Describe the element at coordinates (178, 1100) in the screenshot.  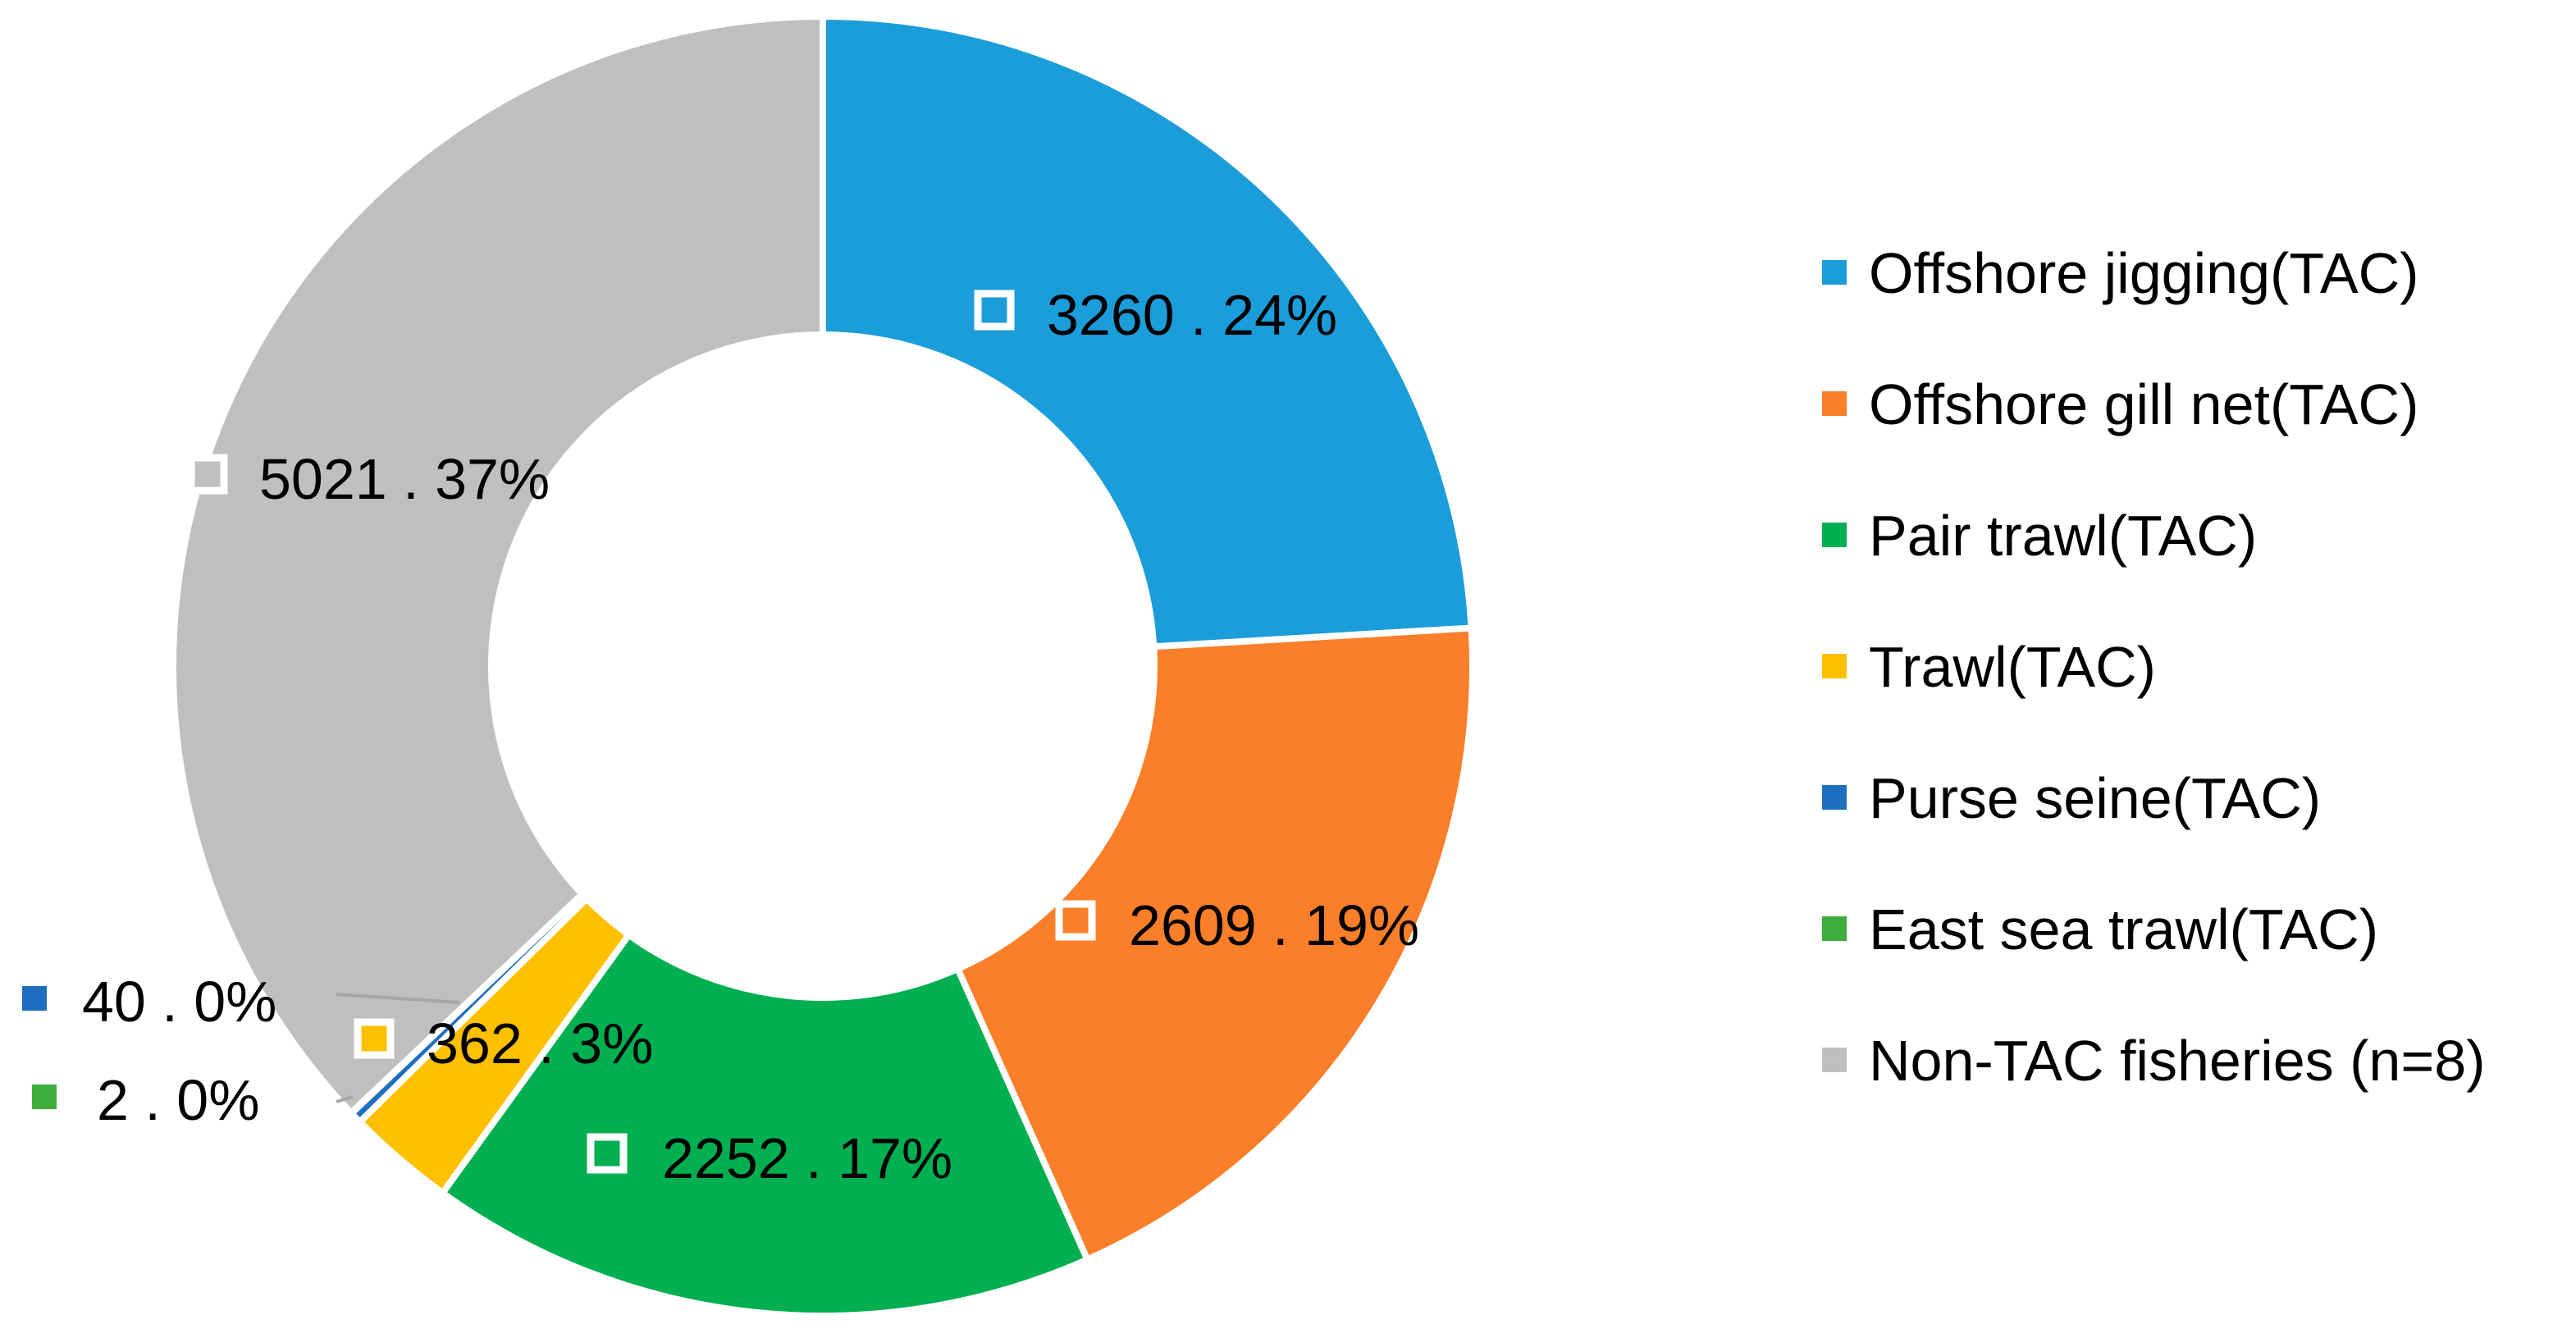
I see `data-label-east-sea-trawl-tac: 2 . 0%` at that location.